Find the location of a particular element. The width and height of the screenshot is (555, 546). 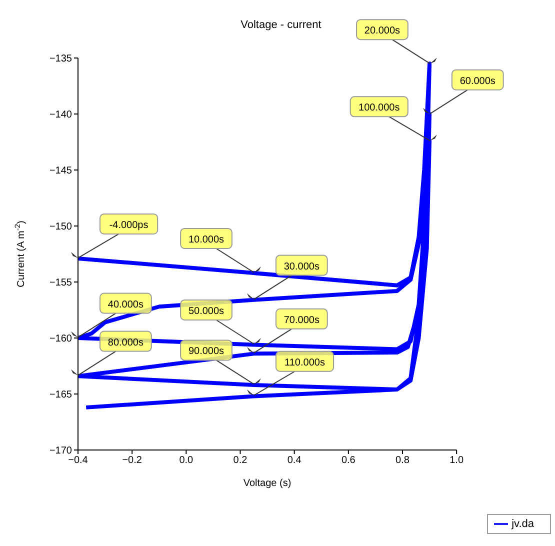

callout-box: 100.000s is located at coordinates (393, 119).